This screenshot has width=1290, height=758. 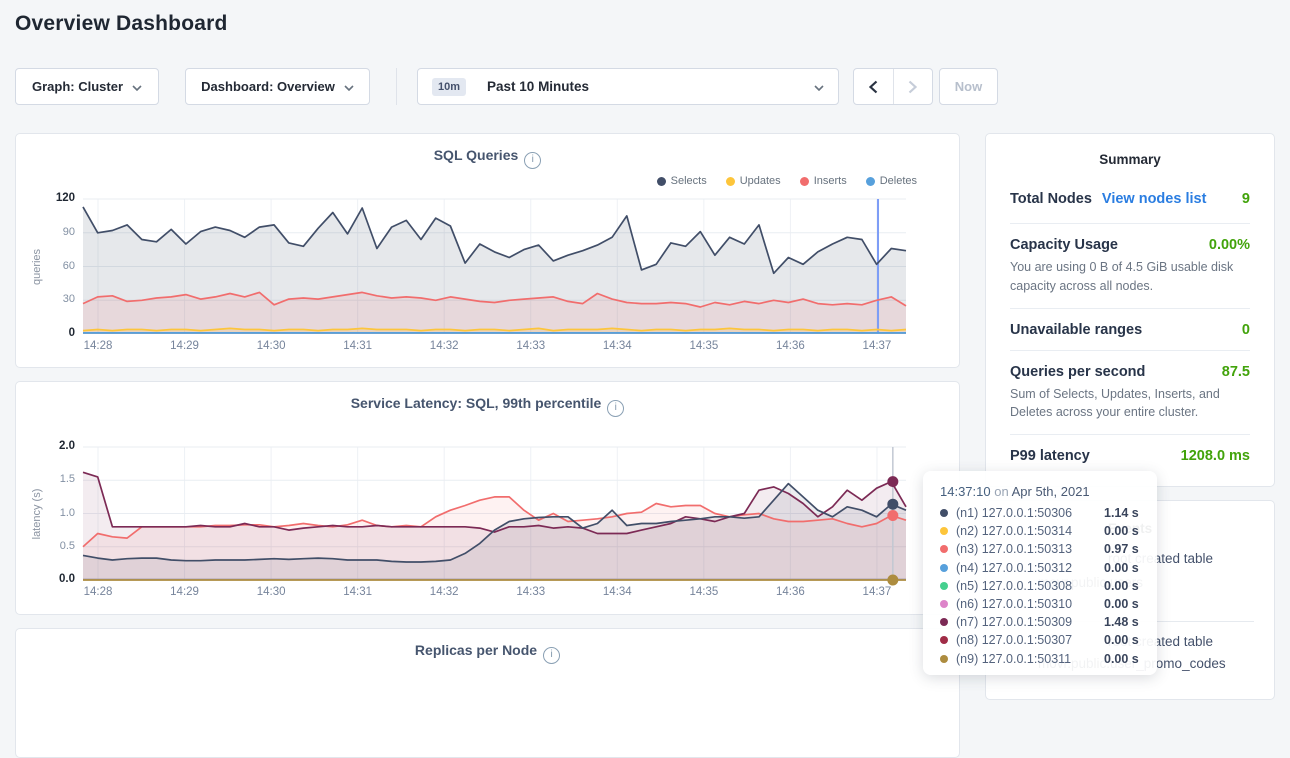 I want to click on summary-title: Summary, so click(x=1130, y=159).